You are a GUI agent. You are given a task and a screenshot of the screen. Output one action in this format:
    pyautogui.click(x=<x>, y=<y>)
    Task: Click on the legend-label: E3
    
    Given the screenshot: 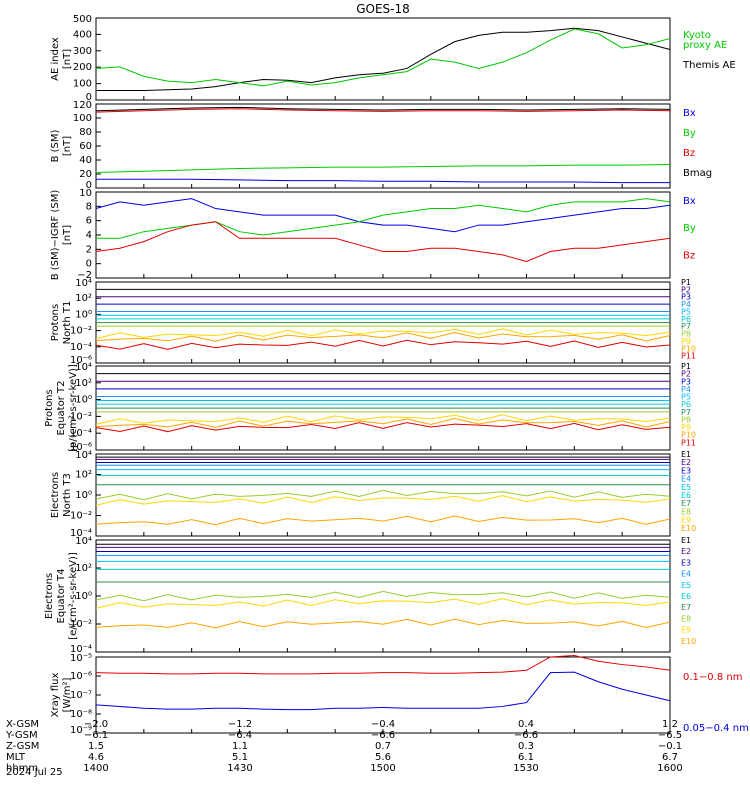 What is the action you would take?
    pyautogui.click(x=686, y=562)
    